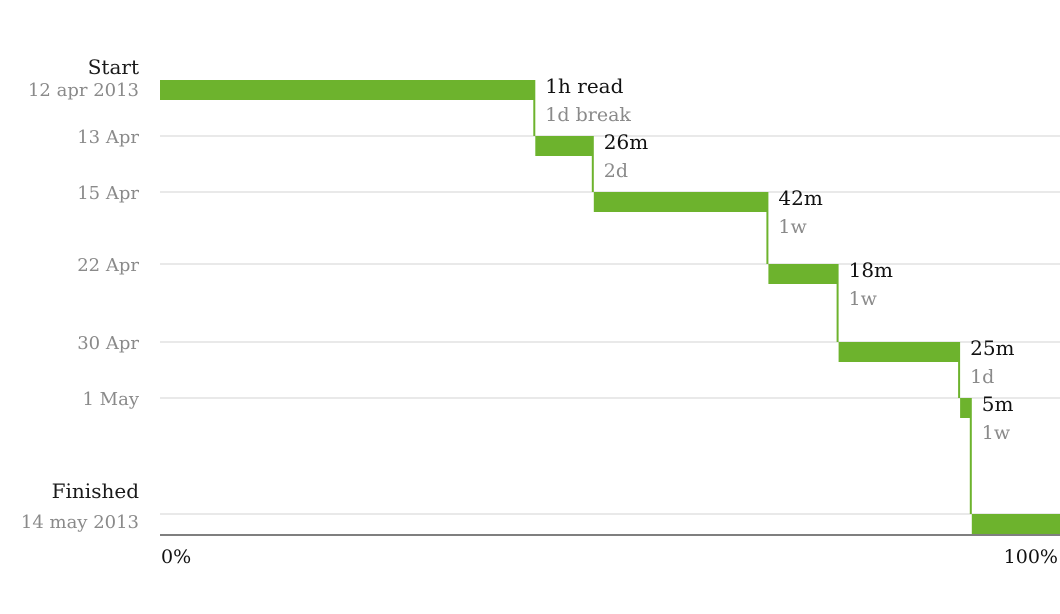 The image size is (1060, 614). What do you see at coordinates (176, 557) in the screenshot?
I see `x-axis-min-label: 0%` at bounding box center [176, 557].